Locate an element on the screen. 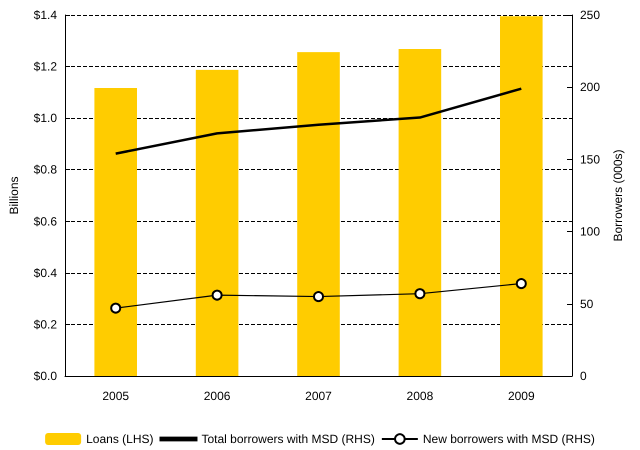  x-tick-label: 2005 is located at coordinates (116, 396).